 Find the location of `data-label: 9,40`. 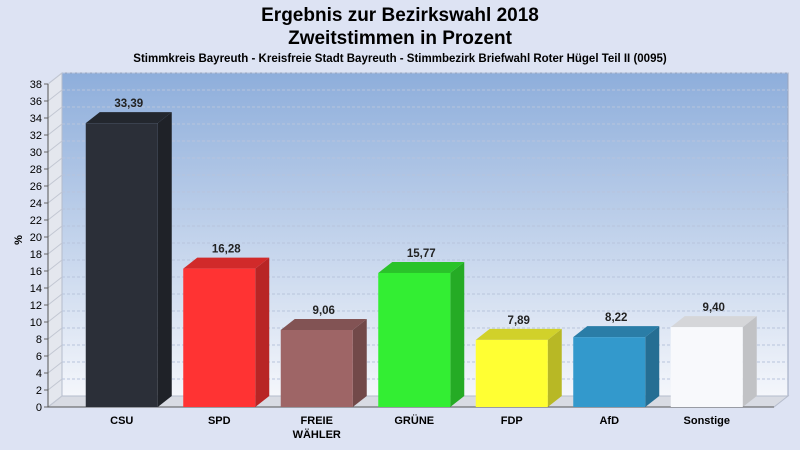

data-label: 9,40 is located at coordinates (714, 308).